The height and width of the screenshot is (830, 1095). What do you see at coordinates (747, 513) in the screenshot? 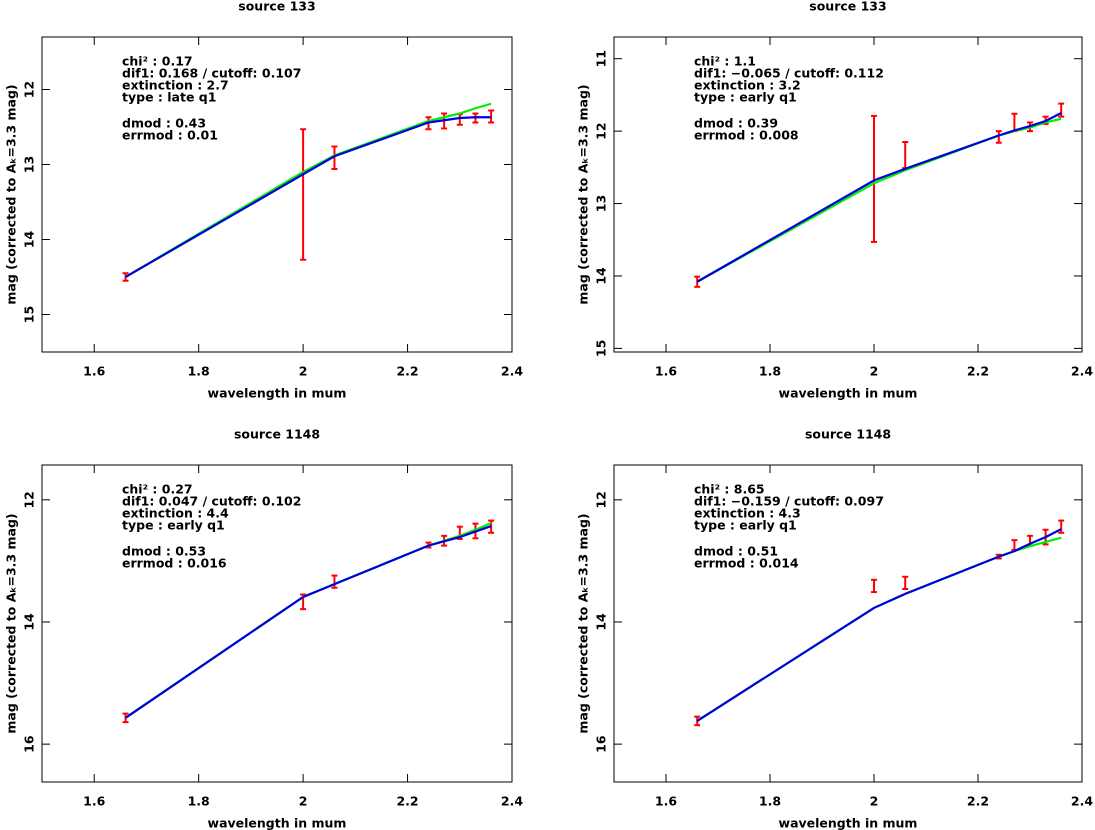
I see `annotation: extinction : 4.3` at bounding box center [747, 513].